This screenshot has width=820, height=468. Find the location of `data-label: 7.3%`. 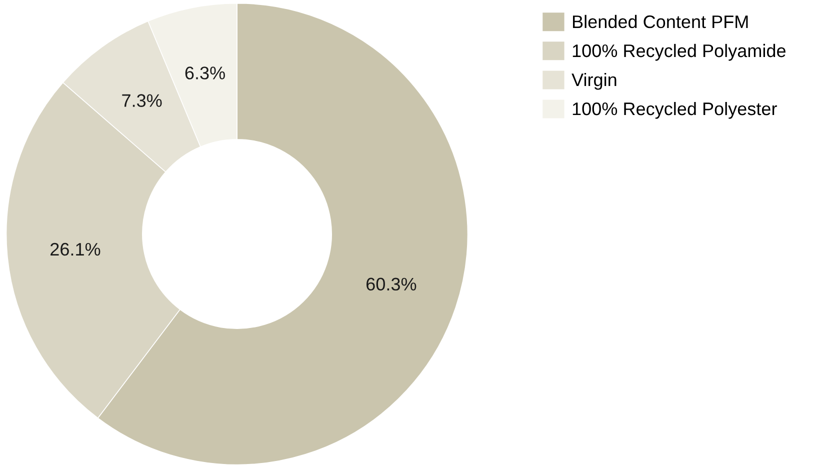

data-label: 7.3% is located at coordinates (142, 100).